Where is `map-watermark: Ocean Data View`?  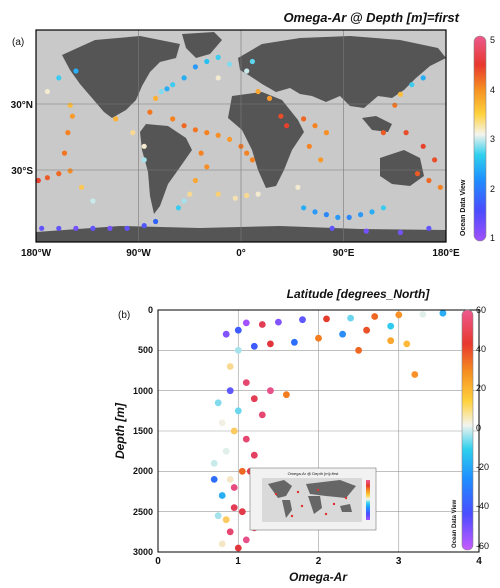 map-watermark: Ocean Data View is located at coordinates (463, 207).